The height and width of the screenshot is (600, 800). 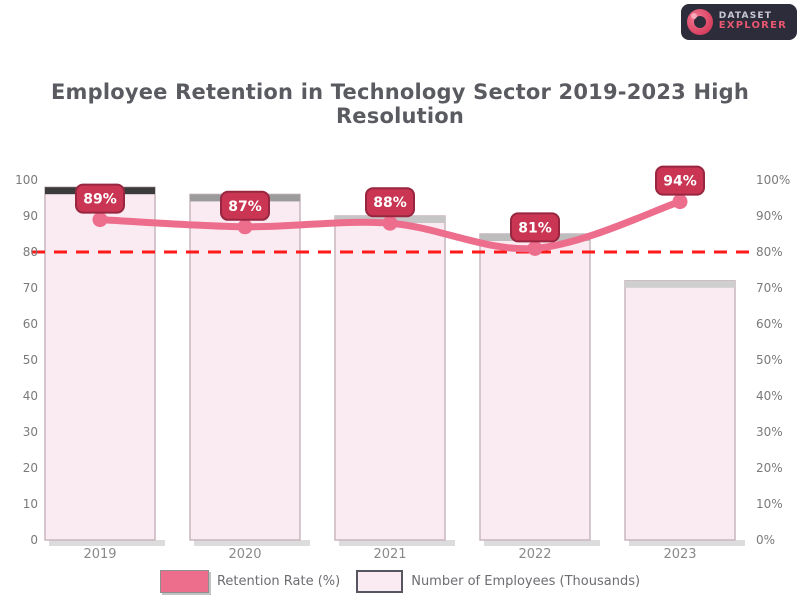 What do you see at coordinates (30, 252) in the screenshot?
I see `left-axis-tick-label: 80` at bounding box center [30, 252].